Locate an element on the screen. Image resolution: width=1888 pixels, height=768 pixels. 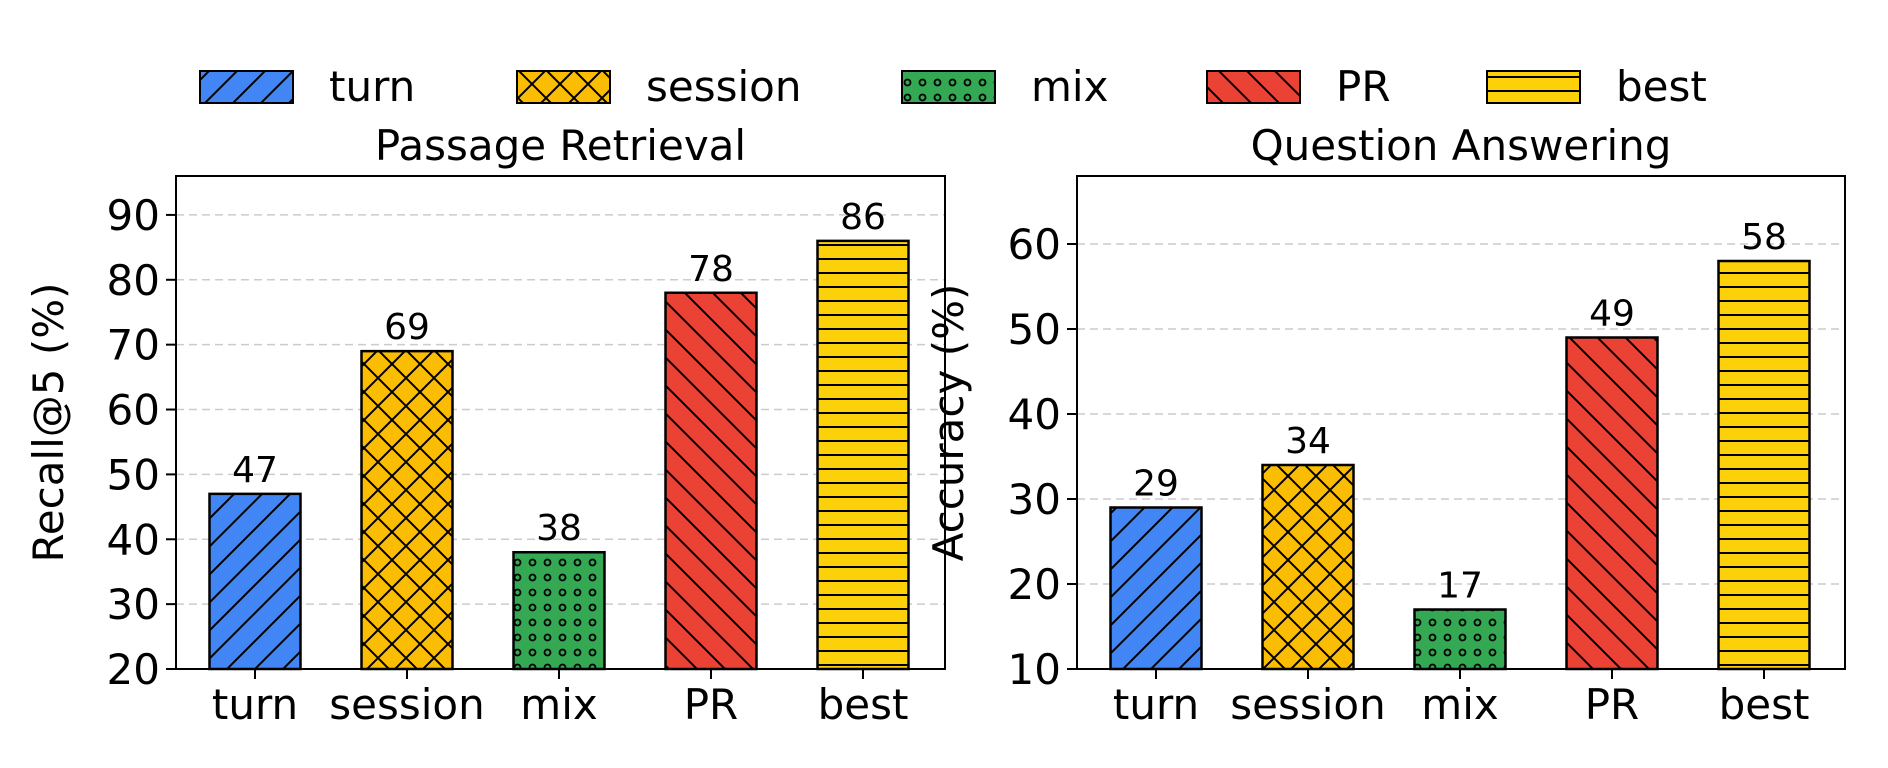
legend-swatch-turn is located at coordinates (246, 87).